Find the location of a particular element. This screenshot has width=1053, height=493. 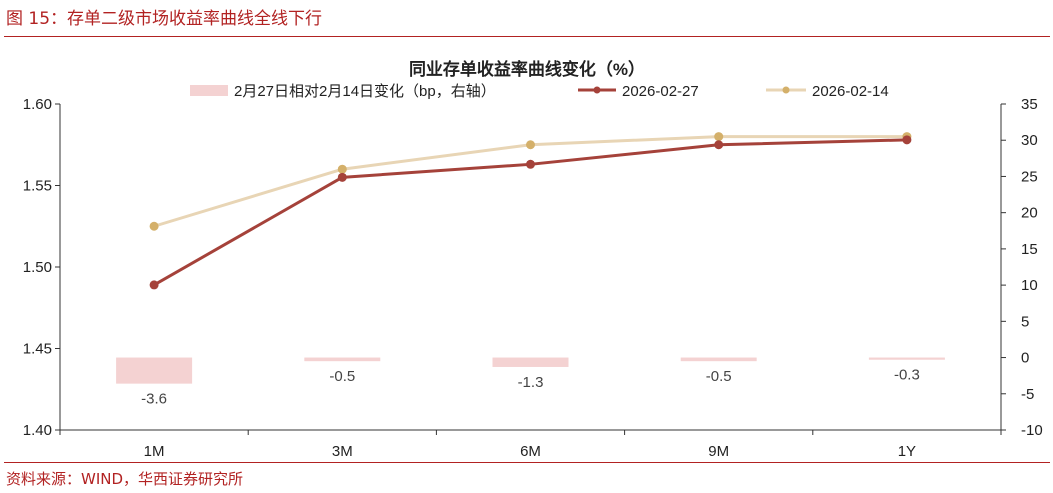

y-left-tick-label: 1.50 is located at coordinates (37, 267).